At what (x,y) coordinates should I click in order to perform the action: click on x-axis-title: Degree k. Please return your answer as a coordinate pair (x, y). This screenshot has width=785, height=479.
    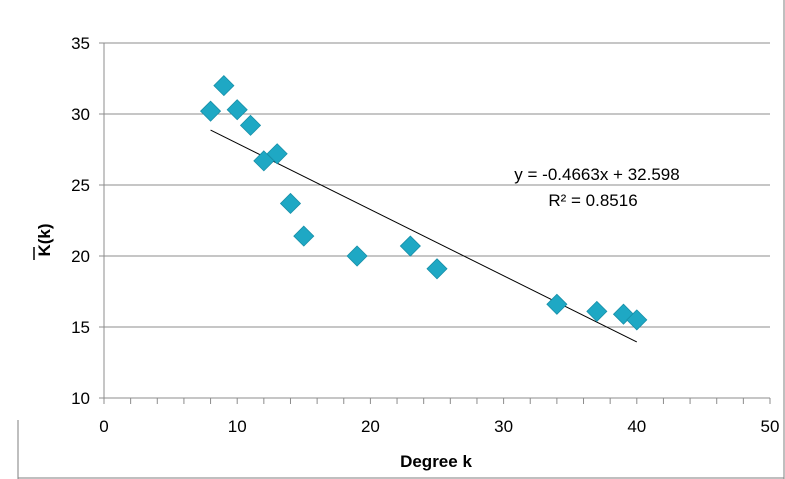
    Looking at the image, I should click on (436, 461).